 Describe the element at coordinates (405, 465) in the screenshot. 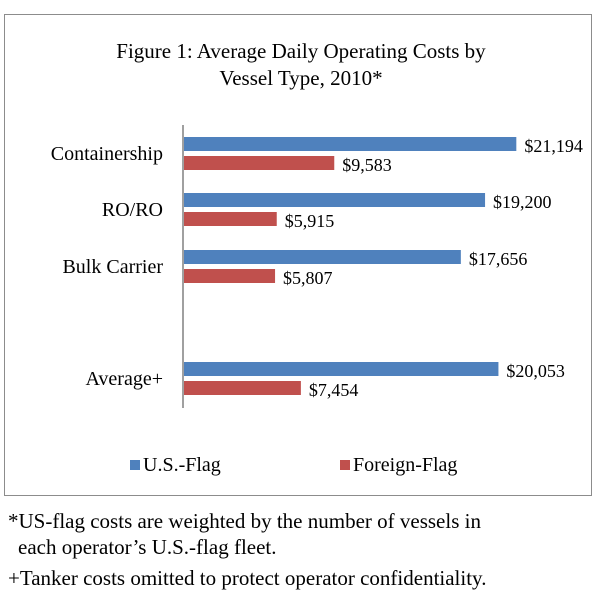

I see `legend-label-foreign-flag: Foreign-Flag` at that location.